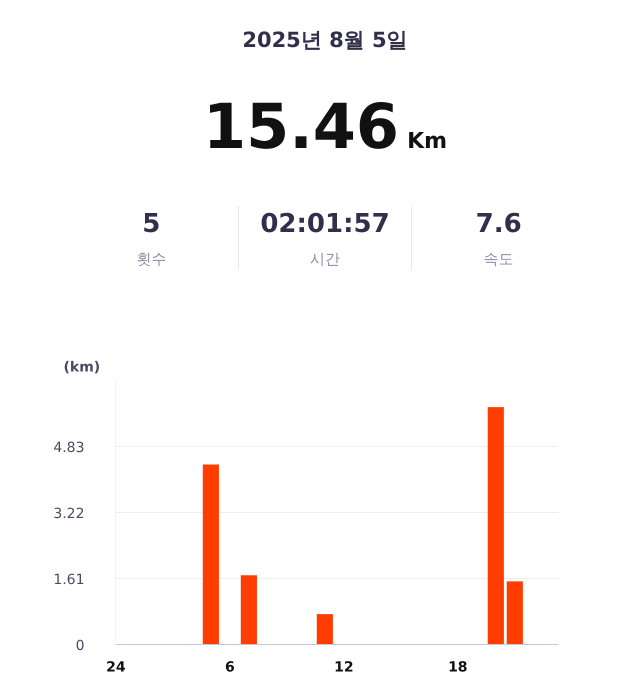 This screenshot has height=674, width=640. I want to click on text: 5, so click(151, 224).